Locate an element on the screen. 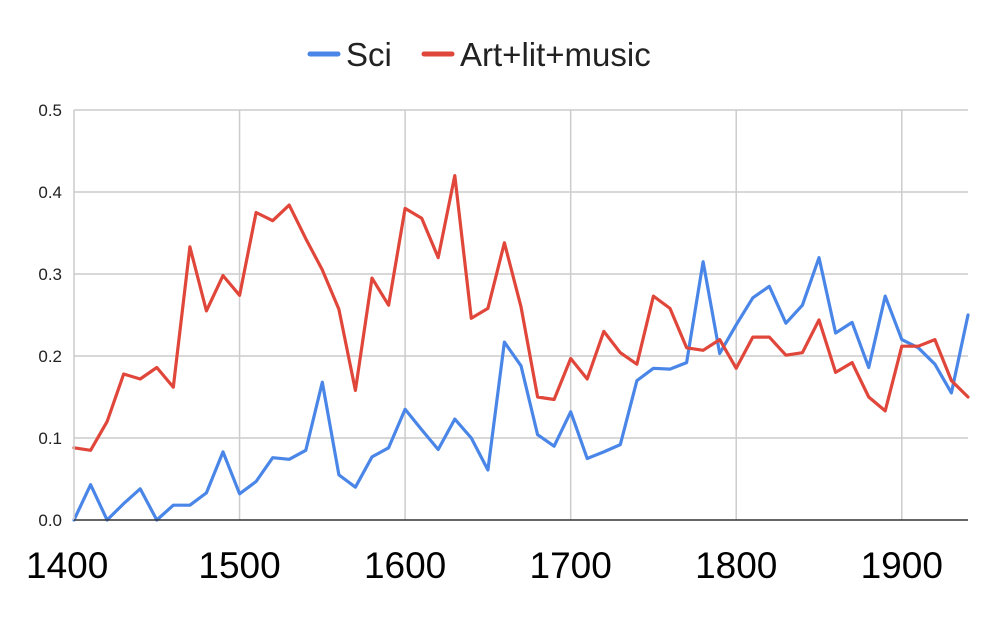 This screenshot has width=1000, height=618. y-tick-label: 0.4 is located at coordinates (50, 192).